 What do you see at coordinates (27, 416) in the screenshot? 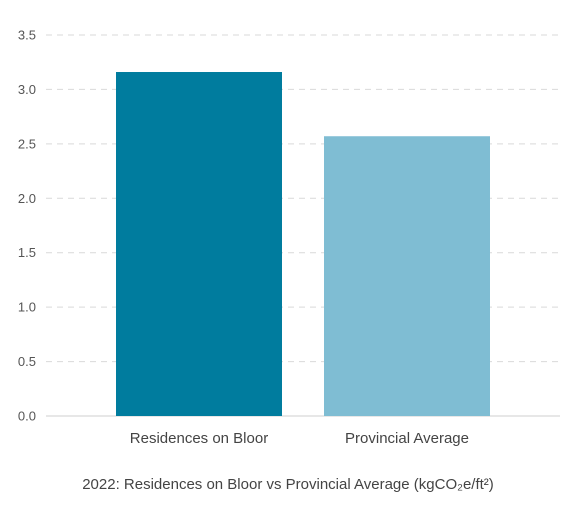
I see `y-tick-label: 0.0` at bounding box center [27, 416].